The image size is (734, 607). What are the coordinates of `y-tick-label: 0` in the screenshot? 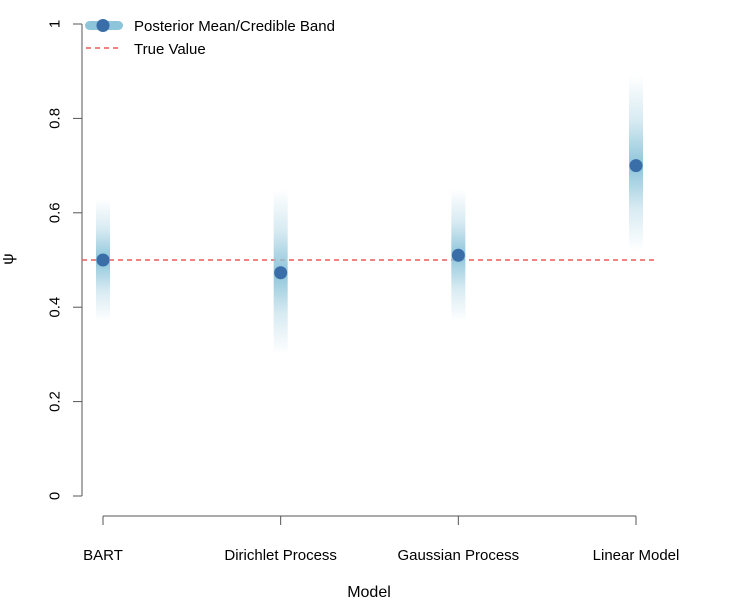 It's located at (54, 496).